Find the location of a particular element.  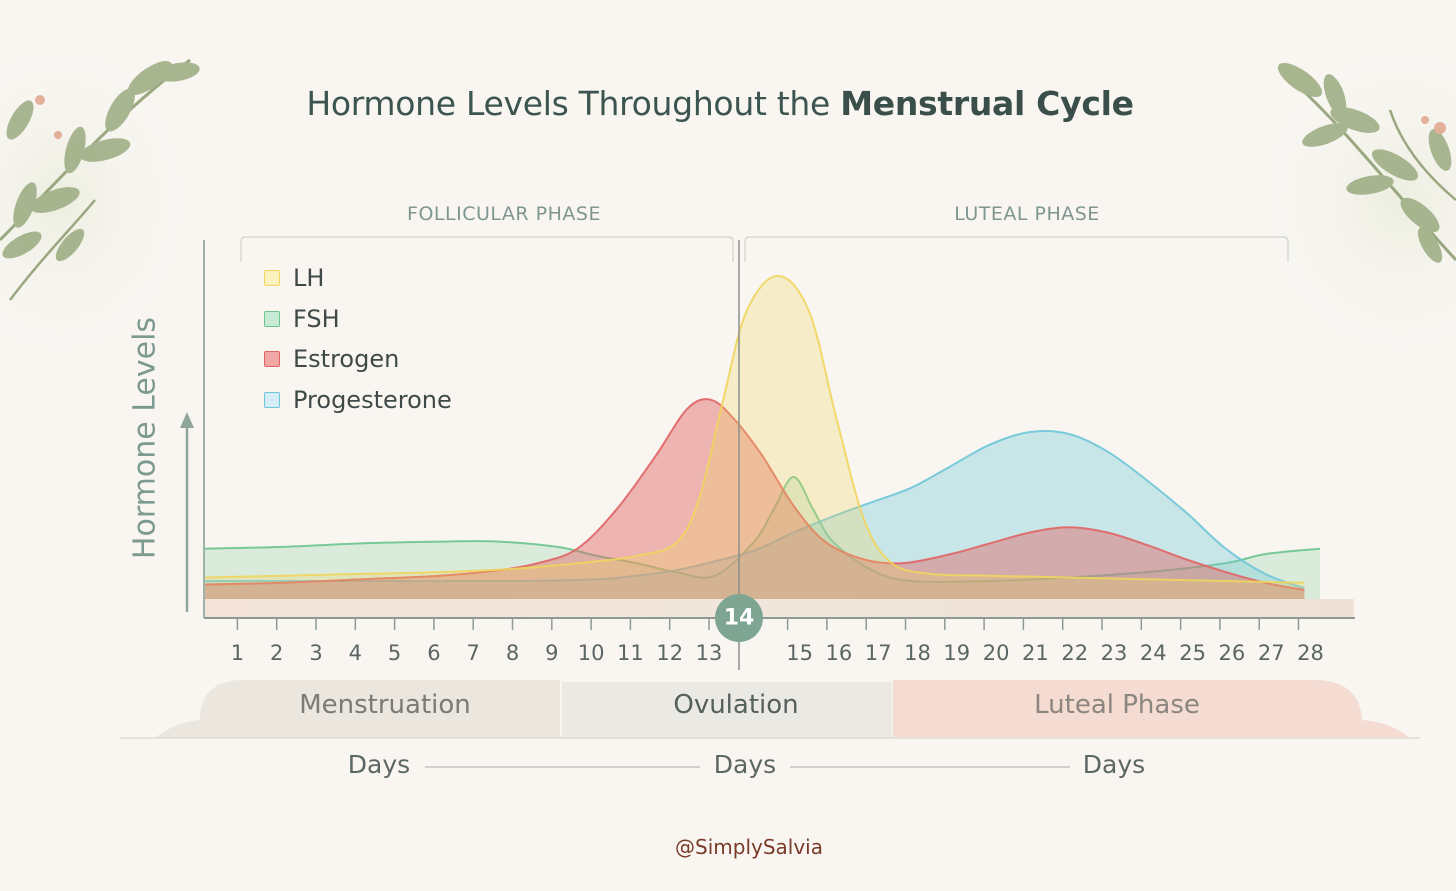

ovulation-day-badge is located at coordinates (739, 618).